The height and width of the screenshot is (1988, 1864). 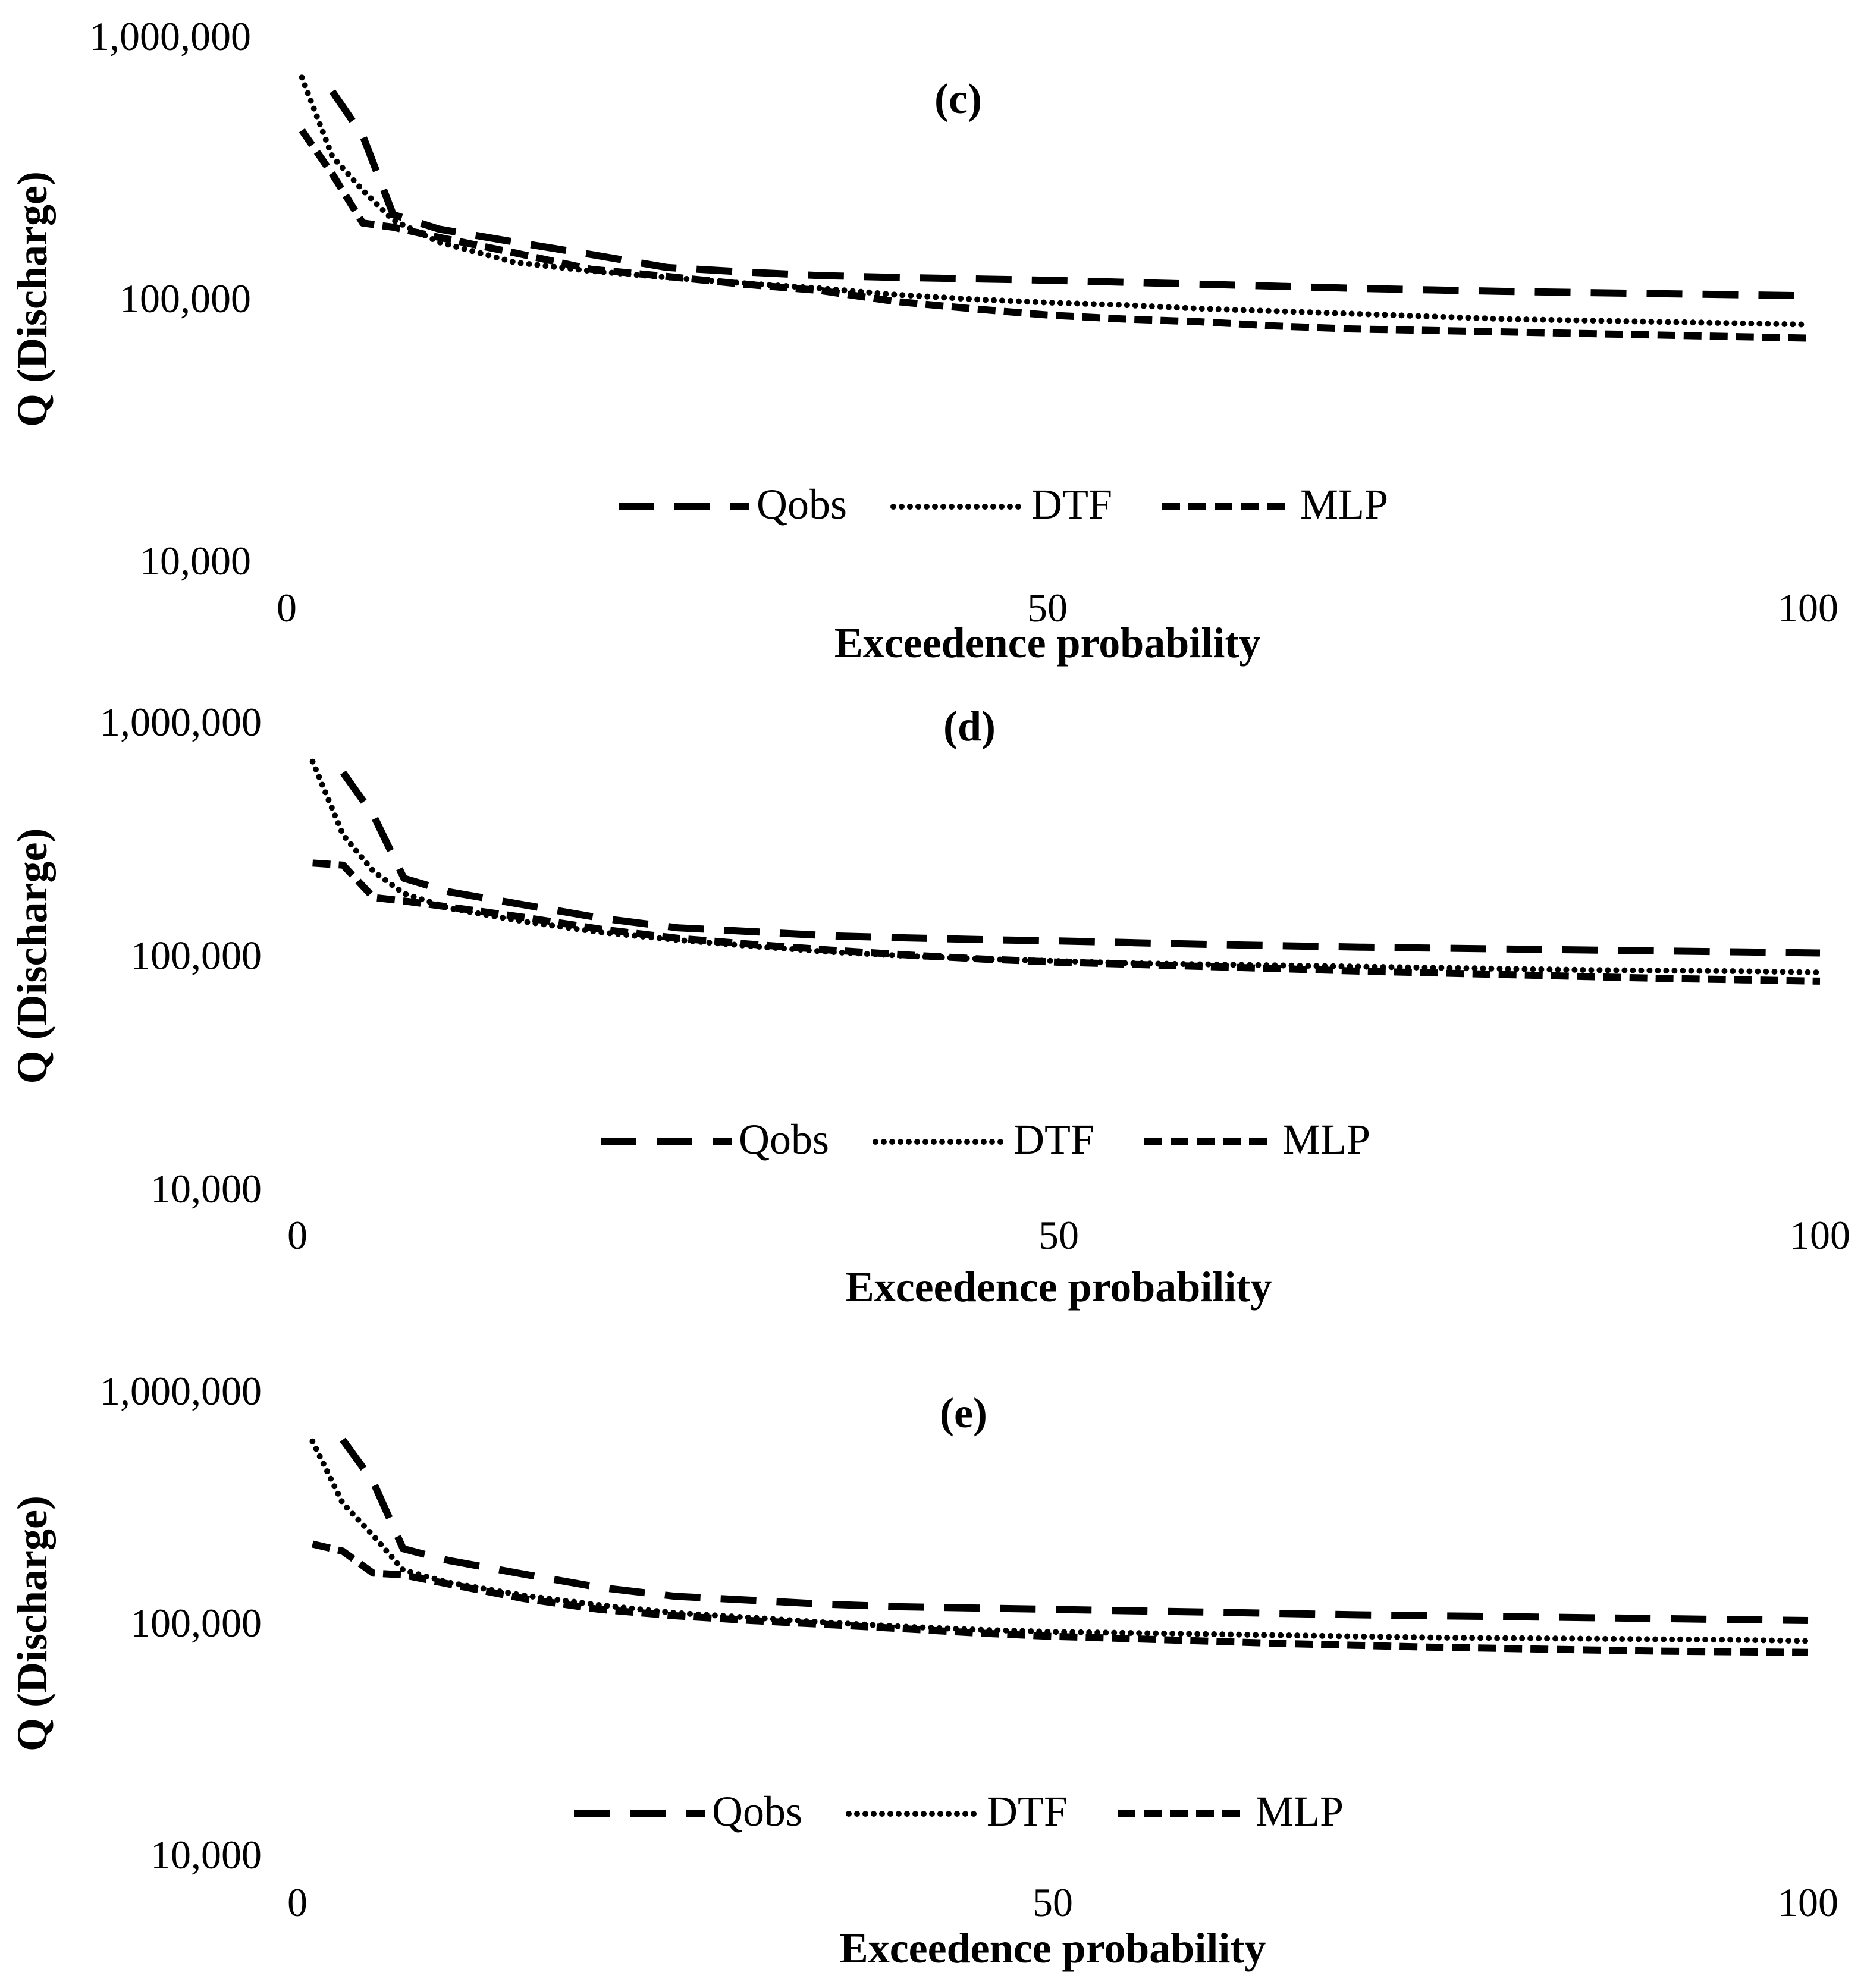 I want to click on panel-title: (e), so click(x=963, y=1413).